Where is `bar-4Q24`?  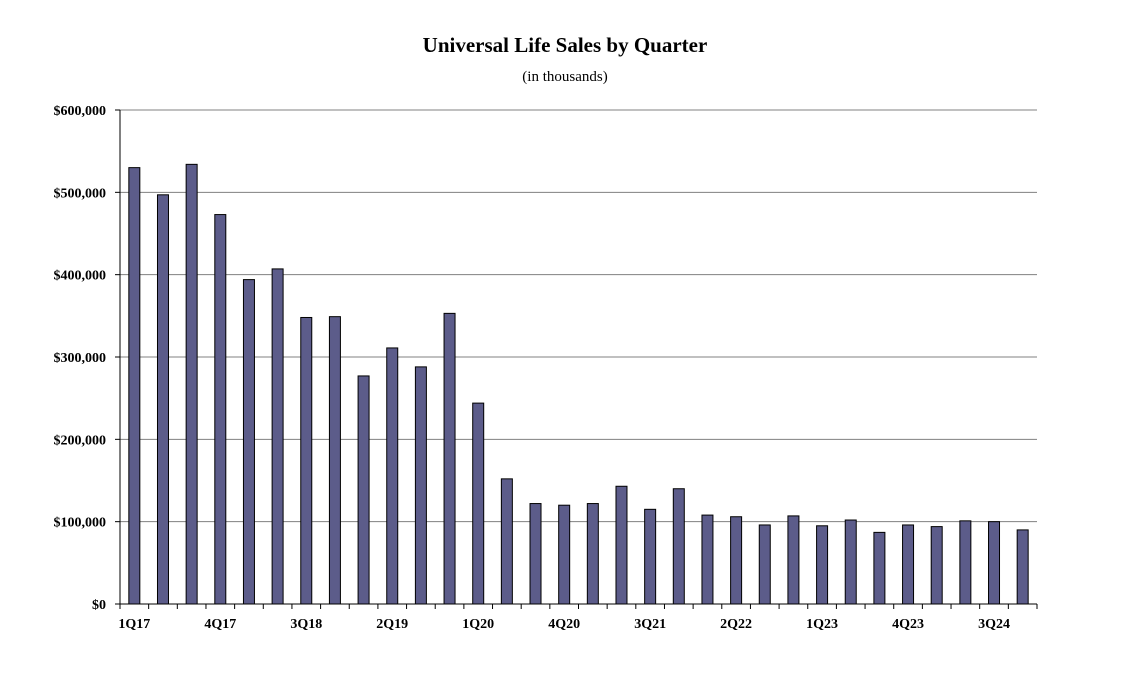 bar-4Q24 is located at coordinates (1022, 567).